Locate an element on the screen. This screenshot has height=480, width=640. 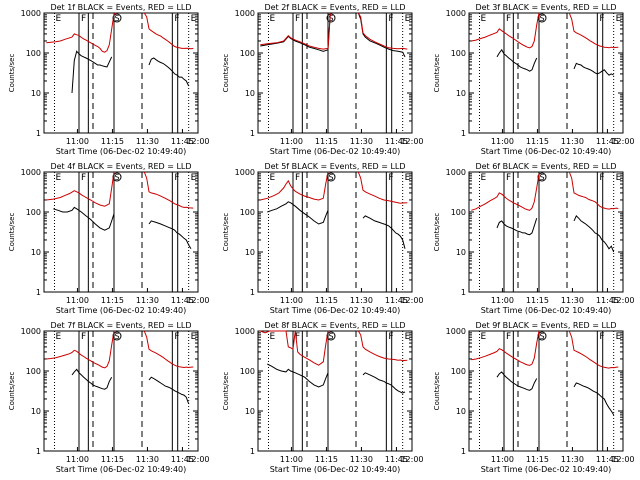
panel-title: Det 7f BLACK = Events, RED = LLD is located at coordinates (120, 325).